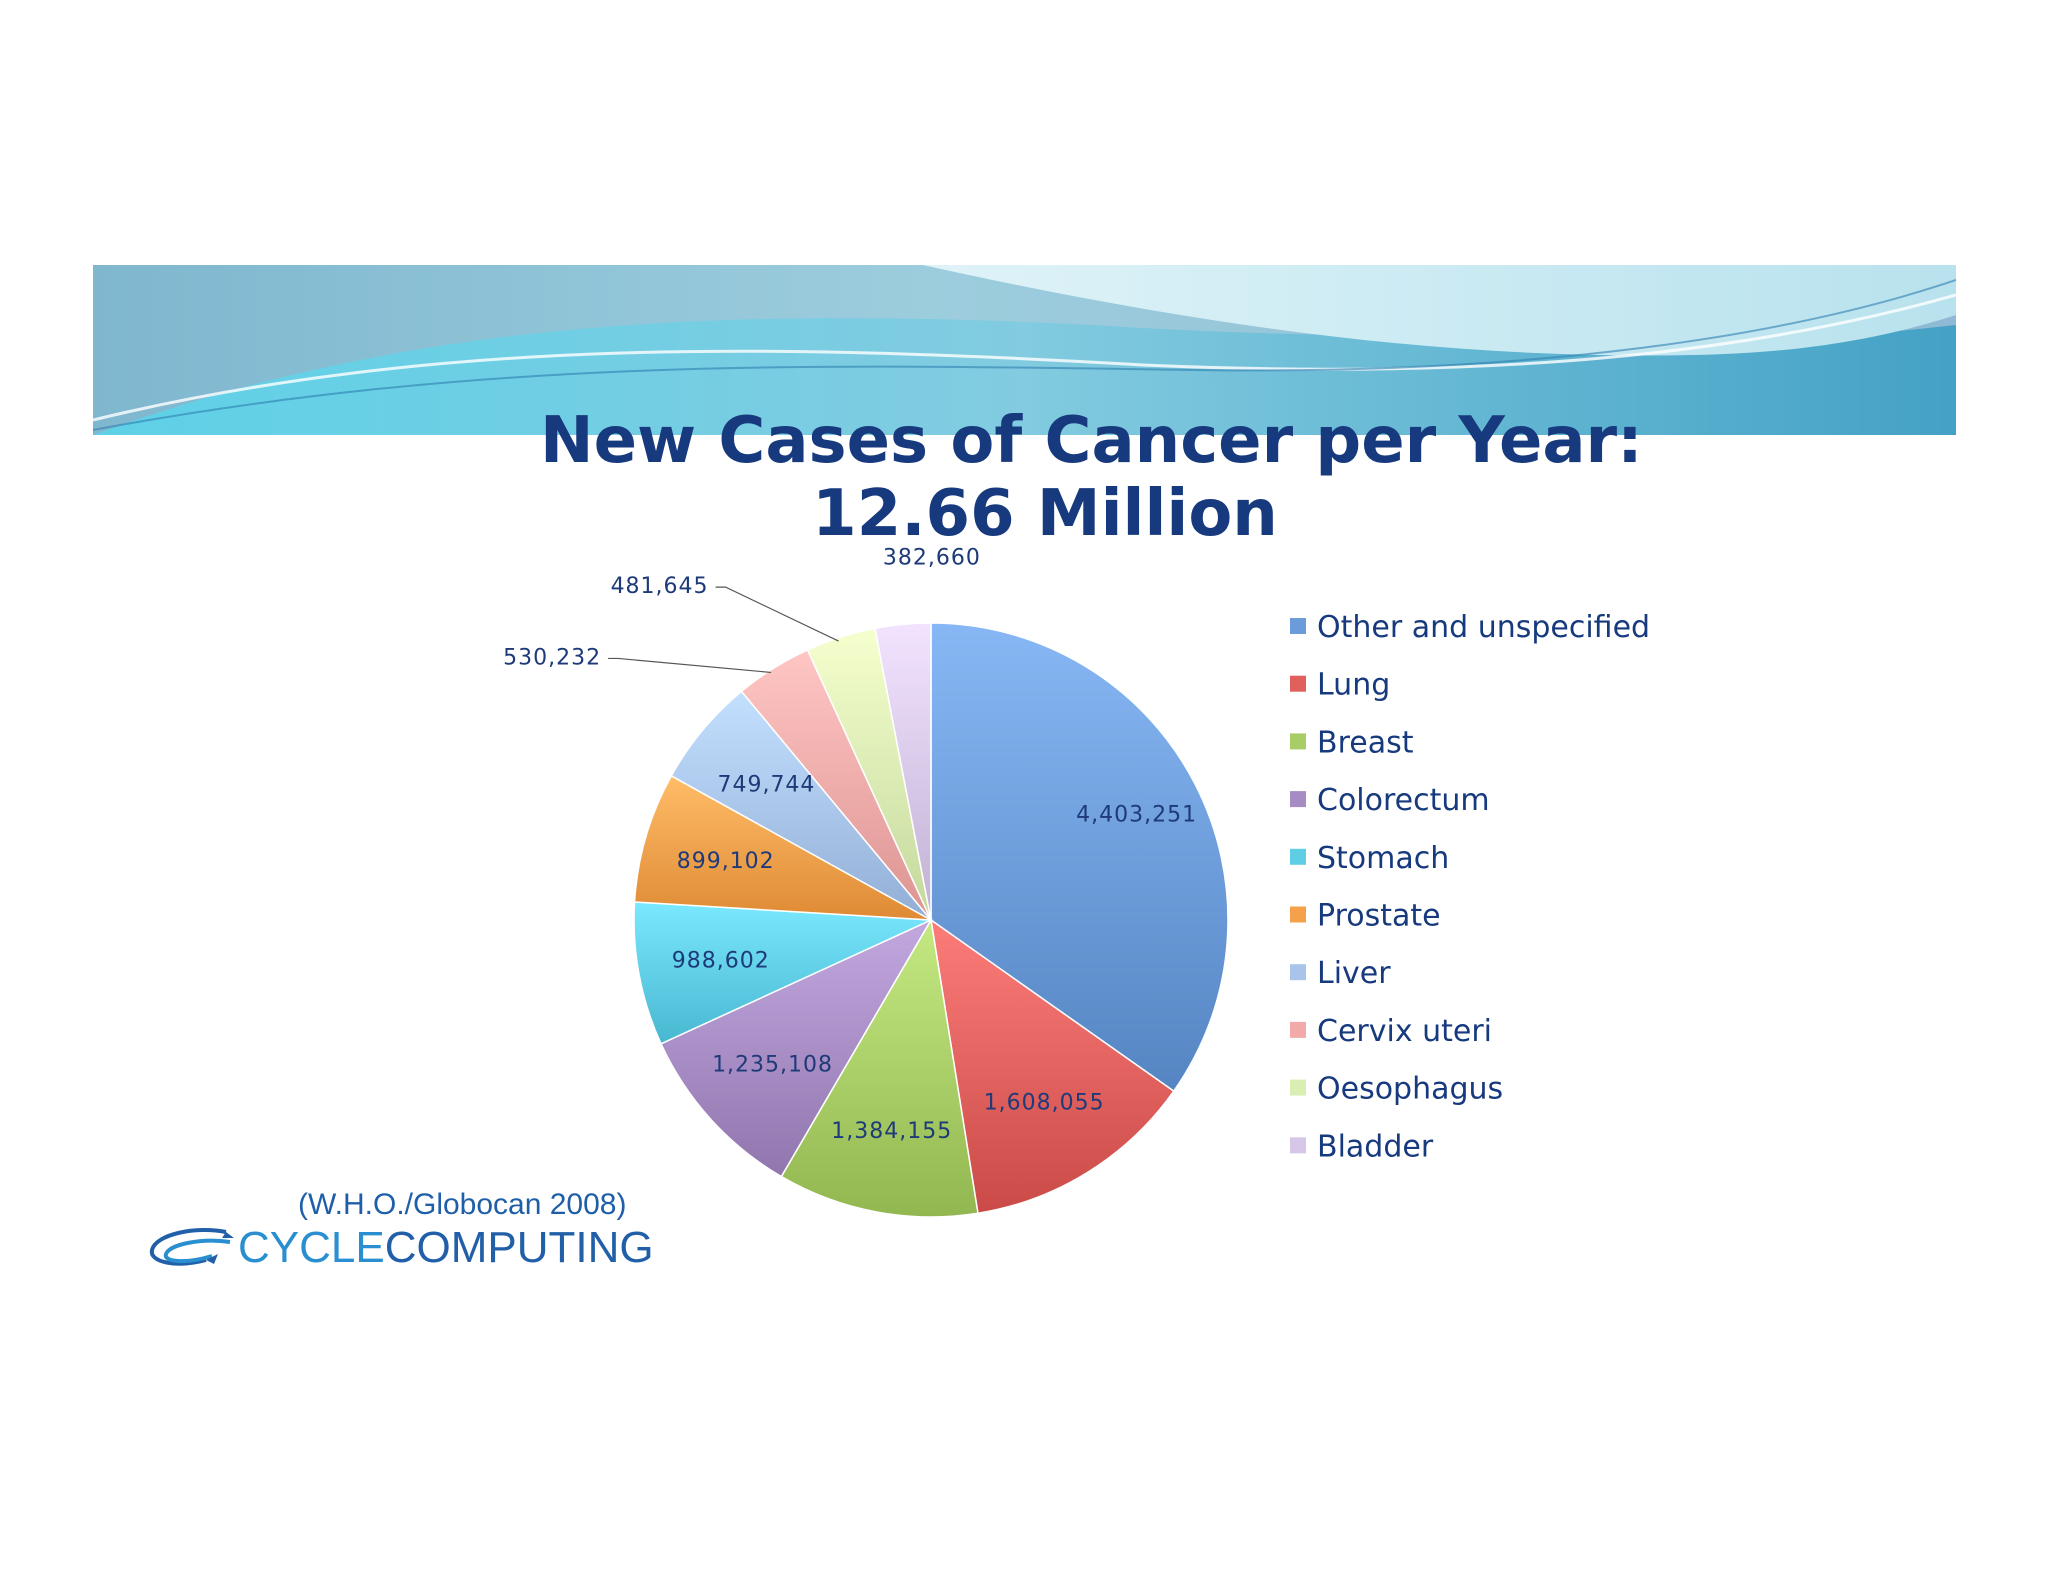 This screenshot has height=1582, width=2048. What do you see at coordinates (191, 1247) in the screenshot?
I see `logo-swoosh-icon` at bounding box center [191, 1247].